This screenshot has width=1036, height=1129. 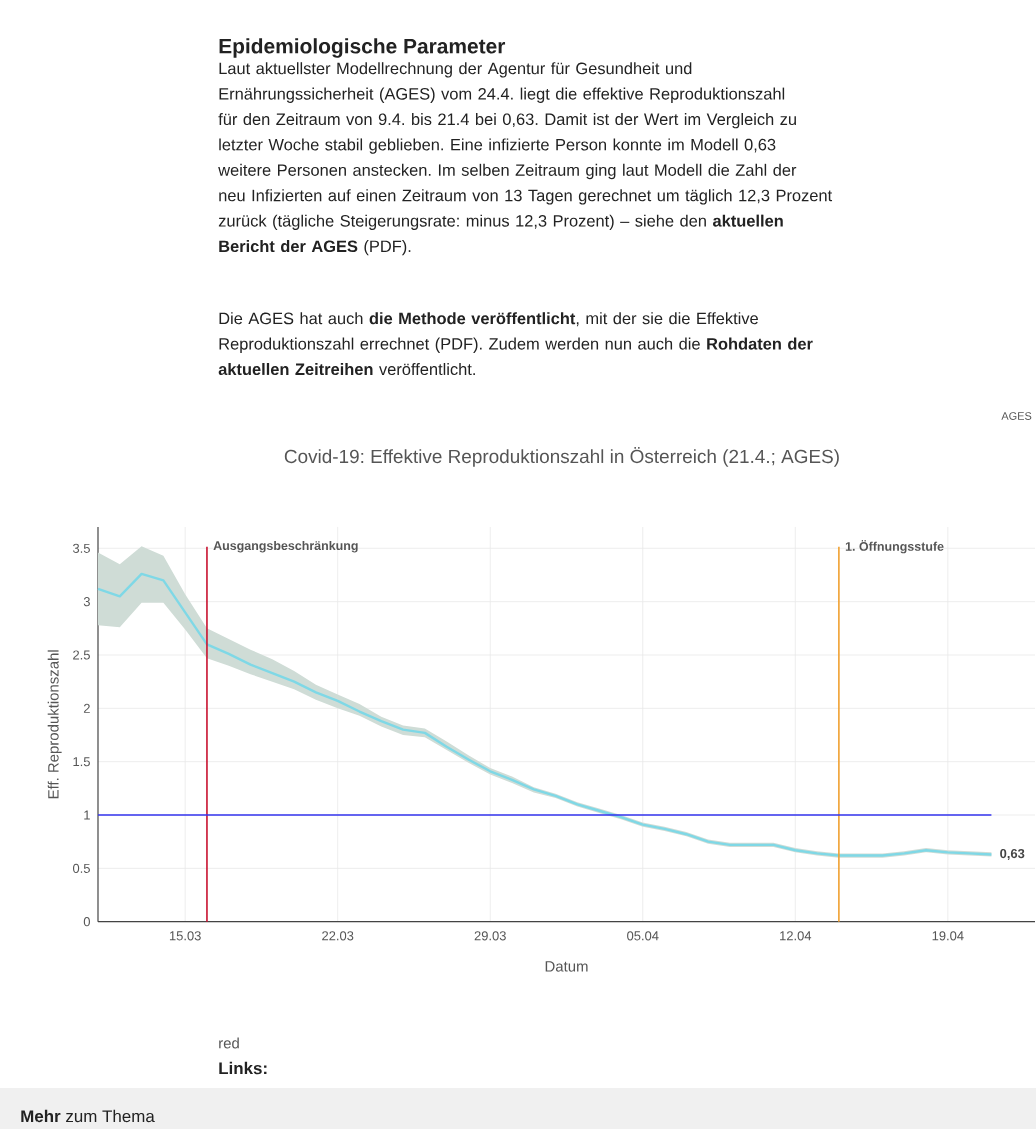 I want to click on x-tick-label: 29.03, so click(x=490, y=936).